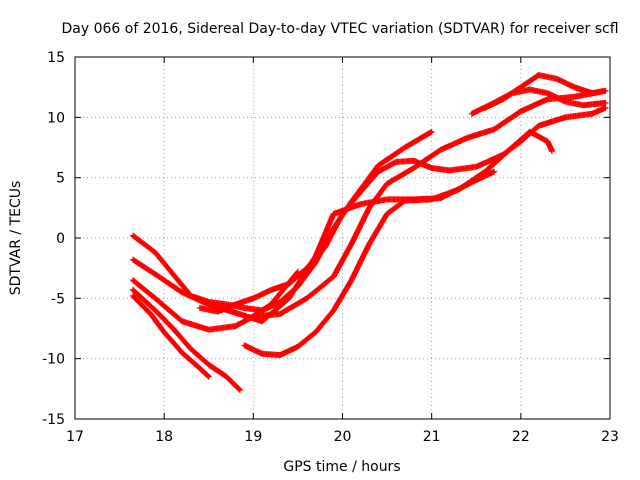  I want to click on x-tick-label: 23, so click(610, 437).